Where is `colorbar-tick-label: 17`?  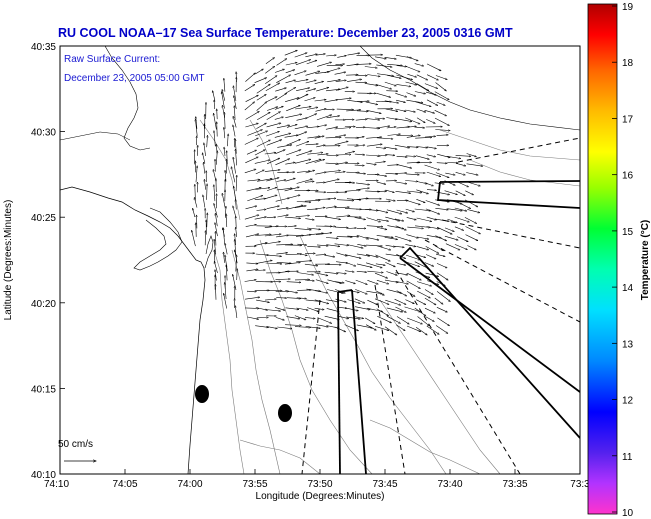
colorbar-tick-label: 17 is located at coordinates (628, 119).